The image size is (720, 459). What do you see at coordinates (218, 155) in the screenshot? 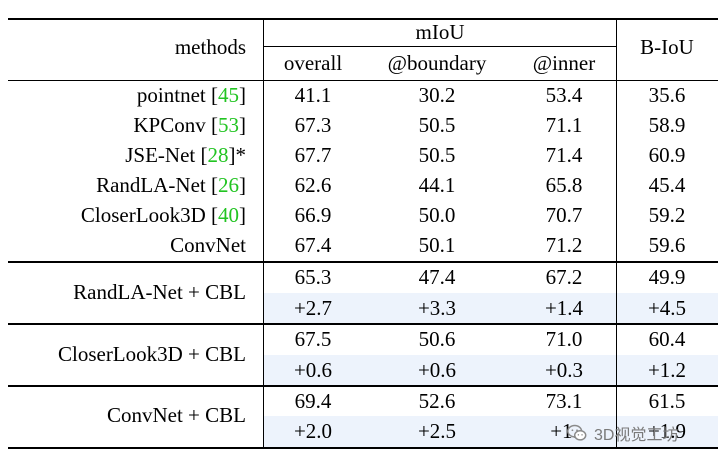
I see `citation-link: 28` at bounding box center [218, 155].